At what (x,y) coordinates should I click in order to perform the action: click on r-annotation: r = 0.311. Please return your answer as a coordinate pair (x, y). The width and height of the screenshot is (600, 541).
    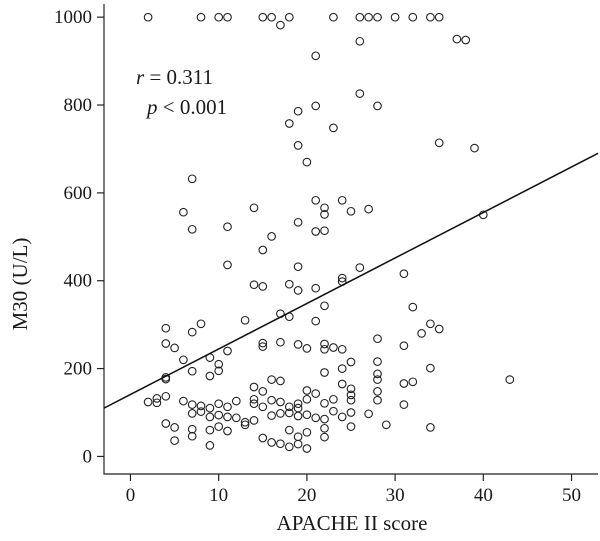
    Looking at the image, I should click on (174, 77).